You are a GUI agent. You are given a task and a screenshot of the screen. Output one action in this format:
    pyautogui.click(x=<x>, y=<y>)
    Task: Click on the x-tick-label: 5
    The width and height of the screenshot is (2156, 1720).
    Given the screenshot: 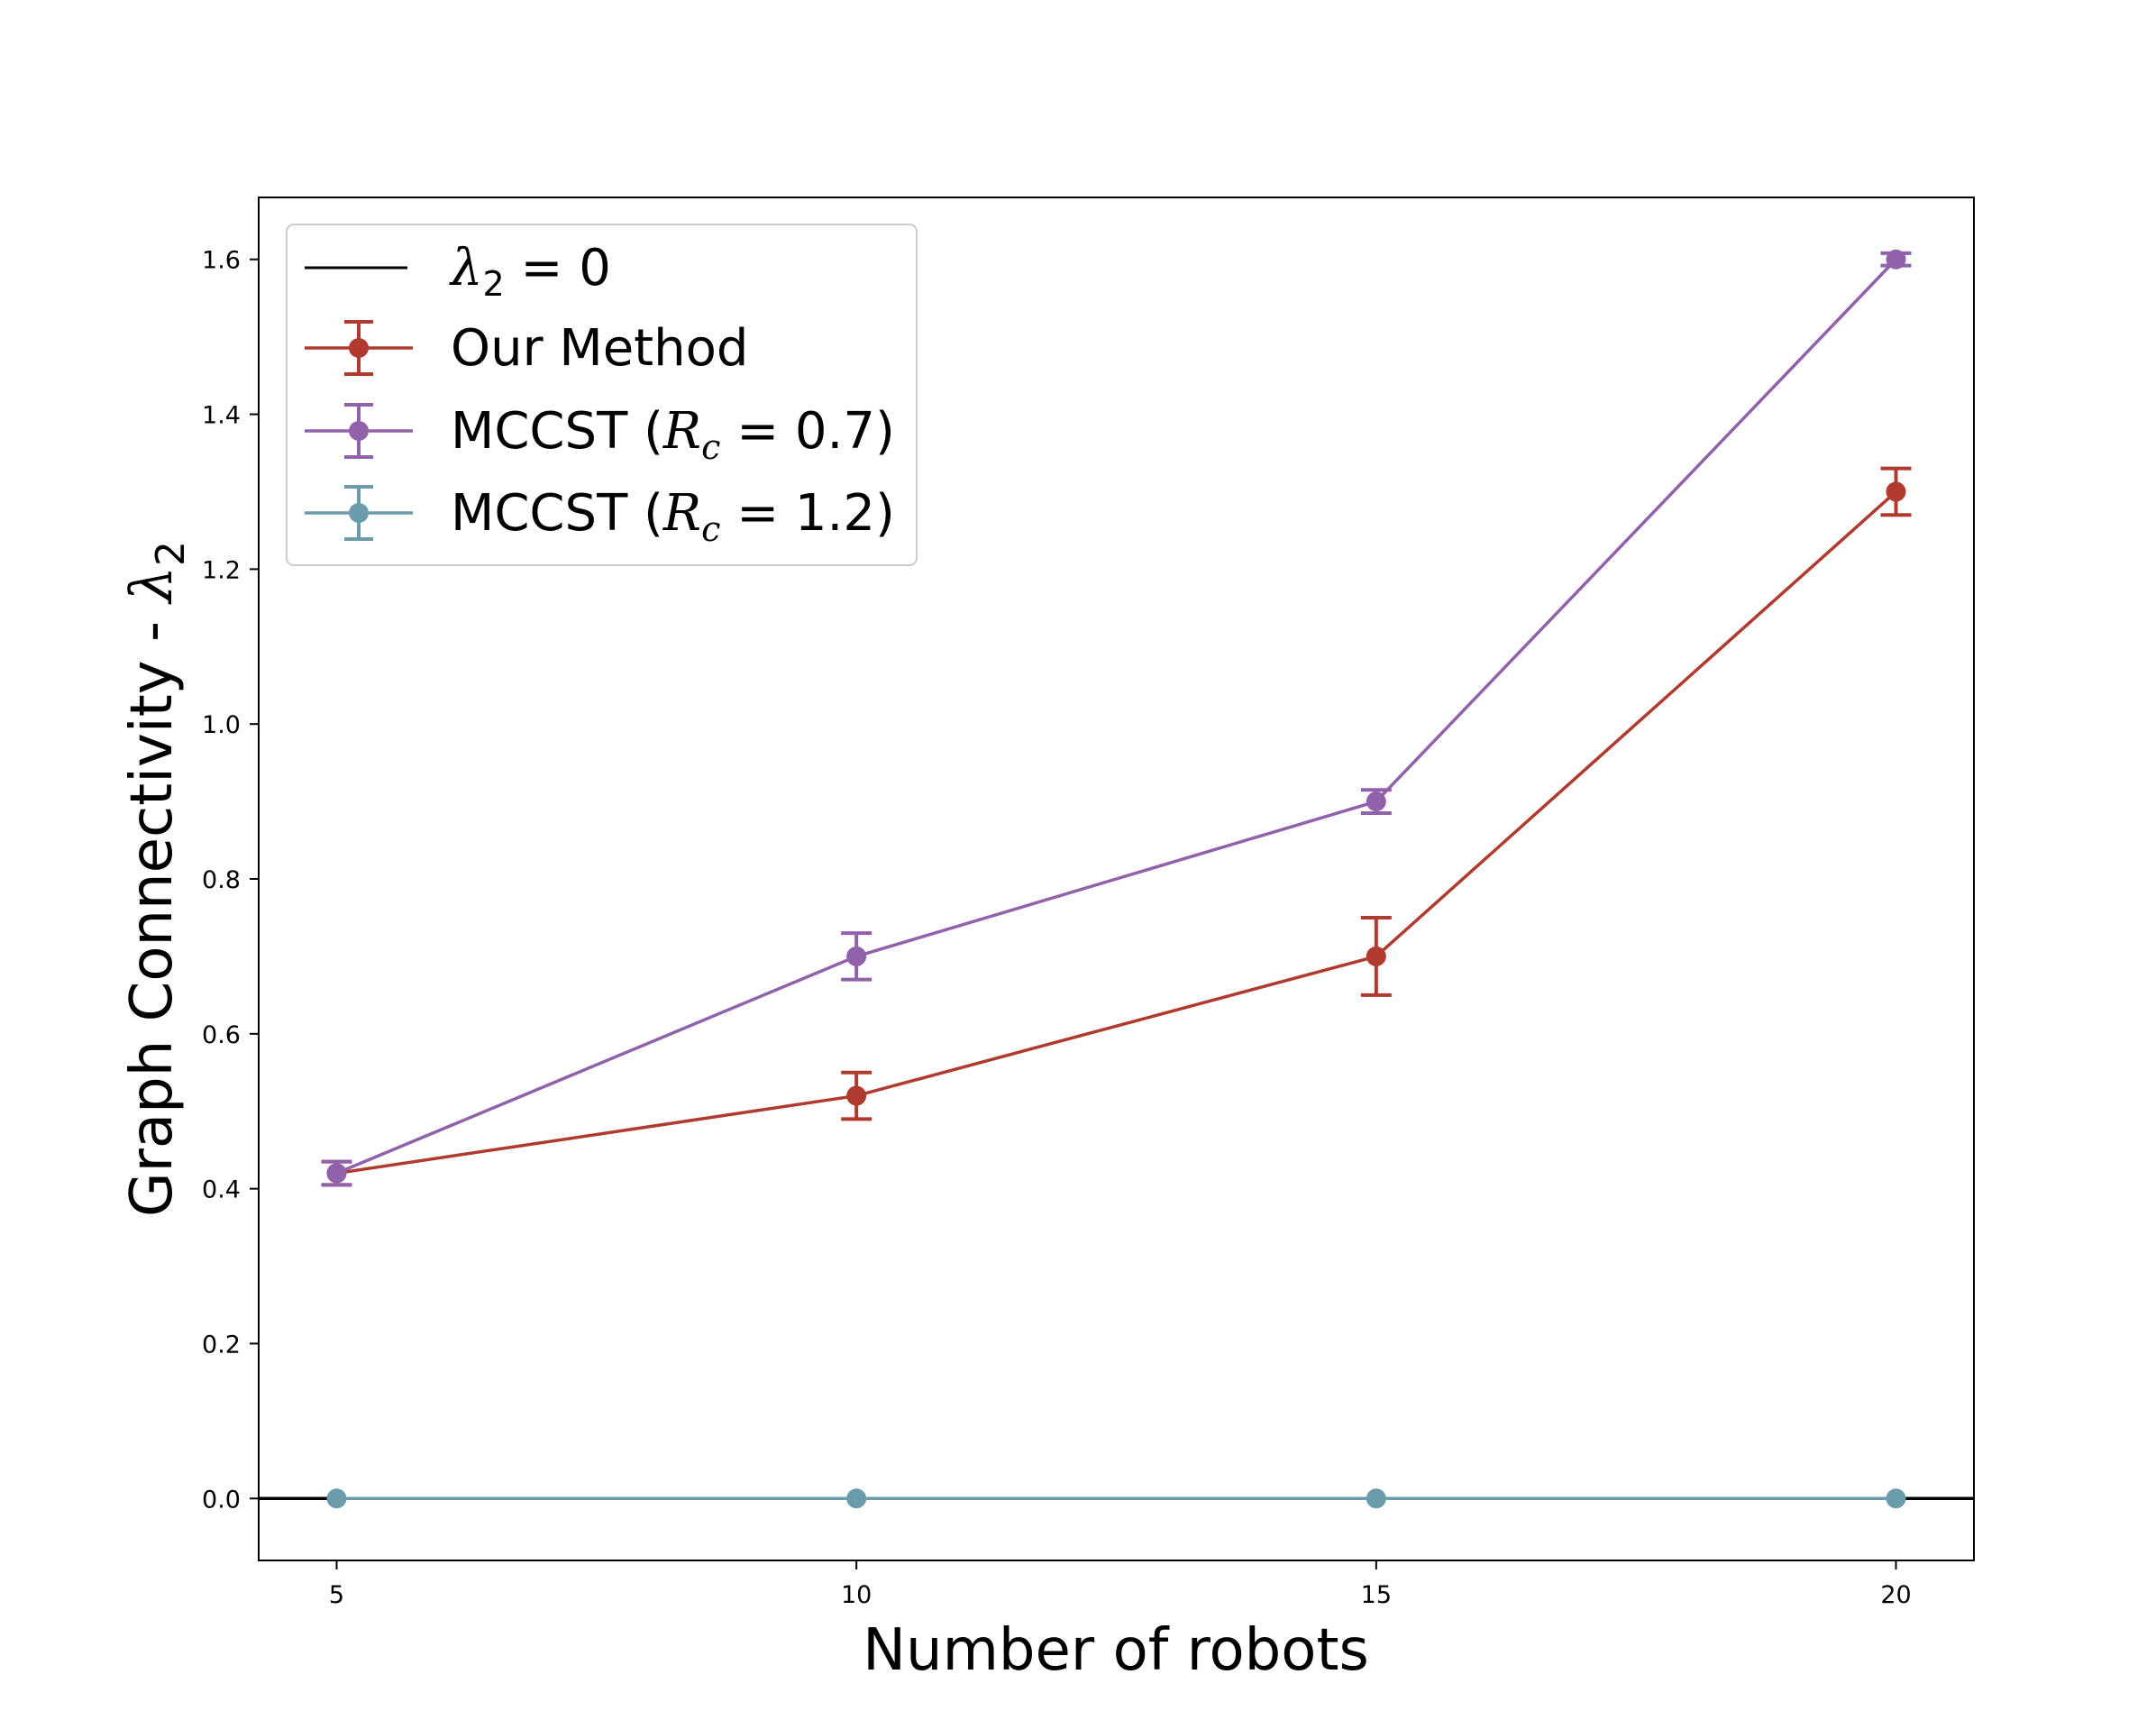 What is the action you would take?
    pyautogui.click(x=336, y=1595)
    